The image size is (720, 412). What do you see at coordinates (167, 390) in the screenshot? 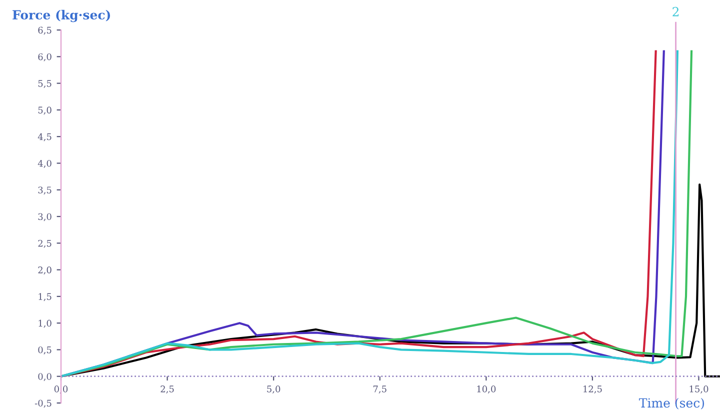
I see `x-tick-label: 2,5` at bounding box center [167, 390].